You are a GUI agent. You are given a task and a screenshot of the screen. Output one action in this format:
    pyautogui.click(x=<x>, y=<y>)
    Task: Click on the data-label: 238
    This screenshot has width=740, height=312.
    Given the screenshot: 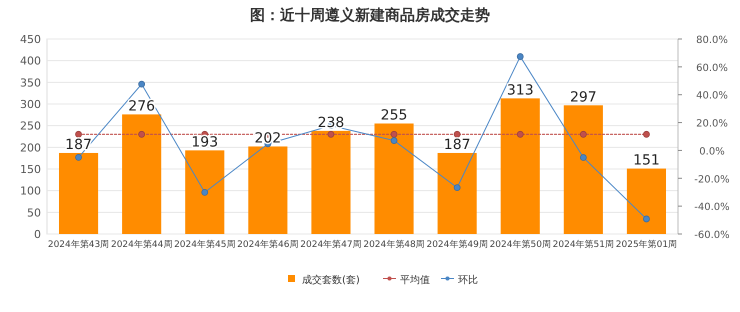 What is the action you would take?
    pyautogui.click(x=331, y=122)
    